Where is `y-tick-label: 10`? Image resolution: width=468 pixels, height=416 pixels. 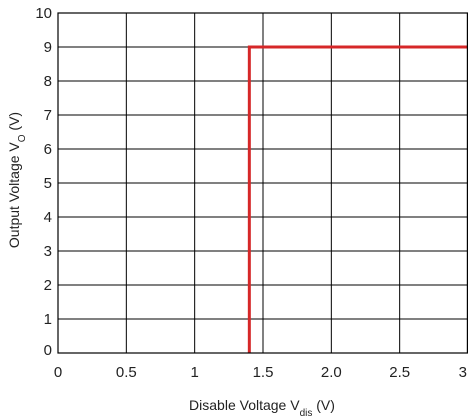
y-tick-label: 10 is located at coordinates (43, 13).